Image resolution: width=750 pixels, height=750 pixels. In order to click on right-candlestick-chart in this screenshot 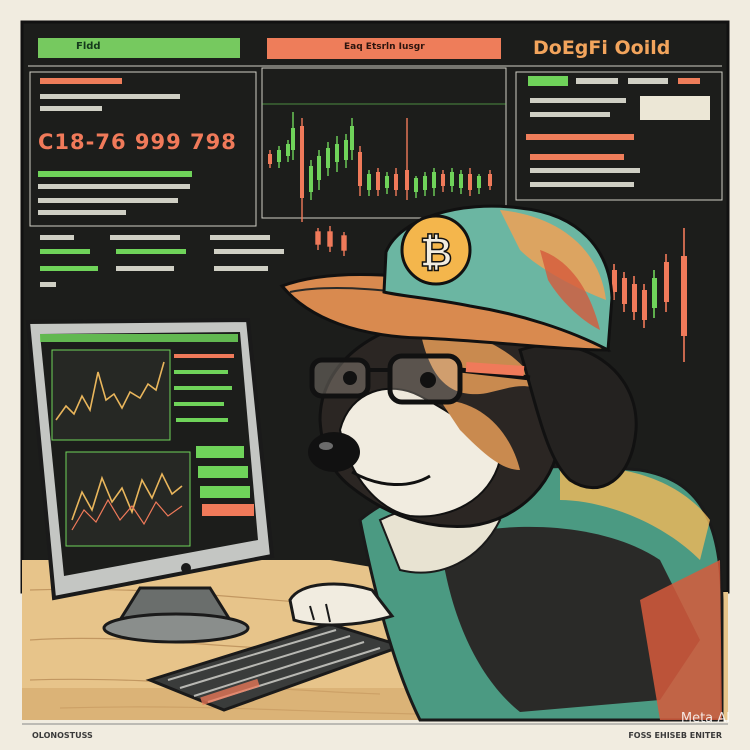, I will do `click(649, 295)`.